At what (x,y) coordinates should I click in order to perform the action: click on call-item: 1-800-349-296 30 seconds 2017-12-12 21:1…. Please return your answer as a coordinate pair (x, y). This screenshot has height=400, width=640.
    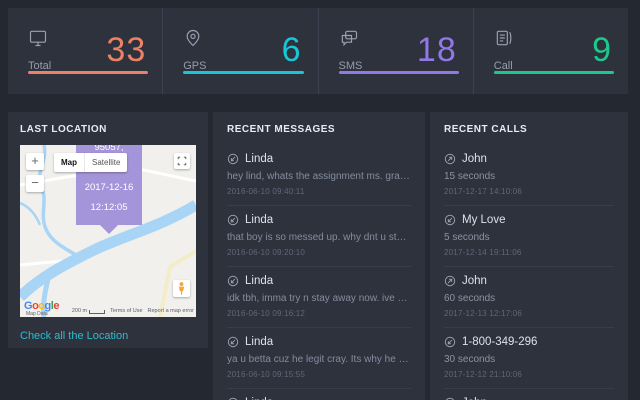
    Looking at the image, I should click on (529, 358).